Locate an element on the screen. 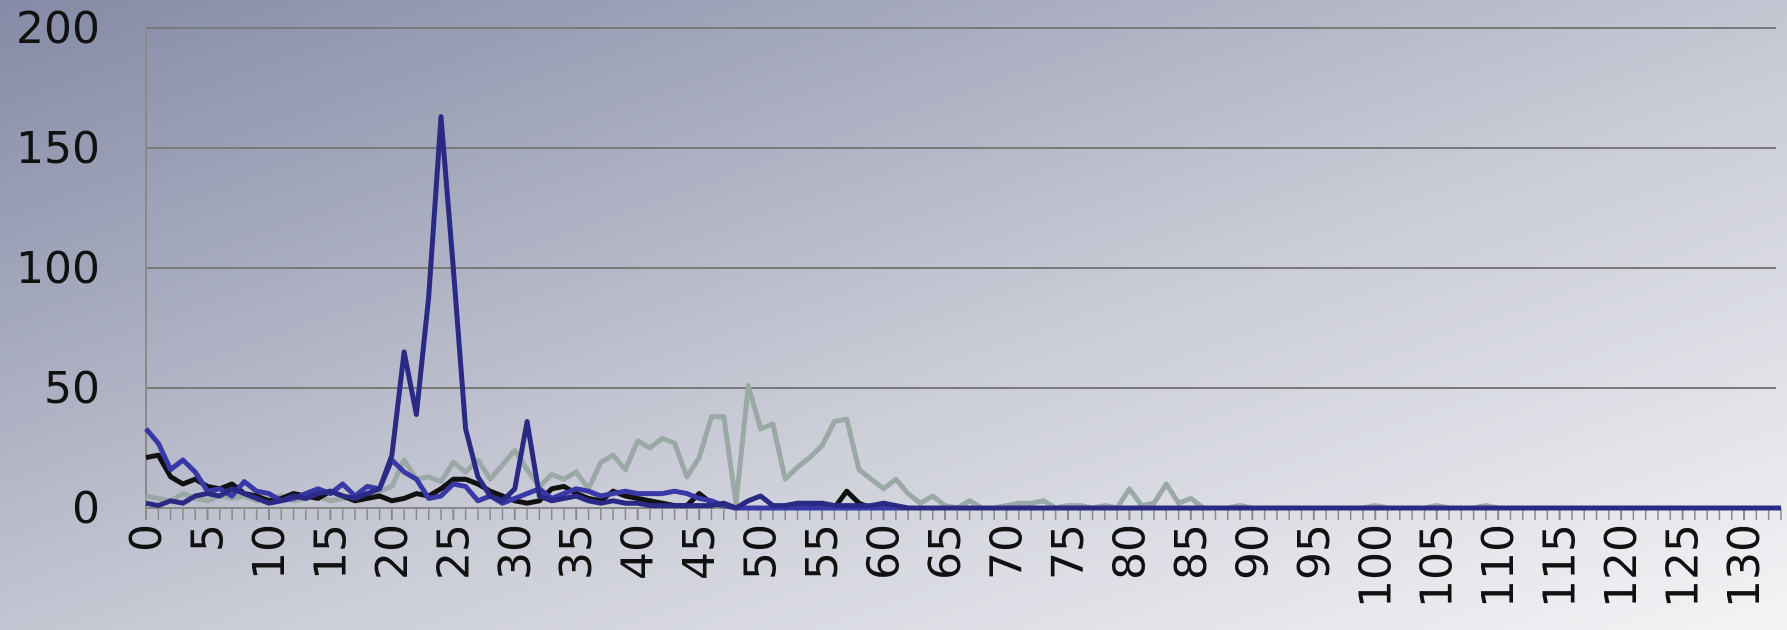 This screenshot has height=630, width=1787. x-tick-label: 80 is located at coordinates (1129, 552).